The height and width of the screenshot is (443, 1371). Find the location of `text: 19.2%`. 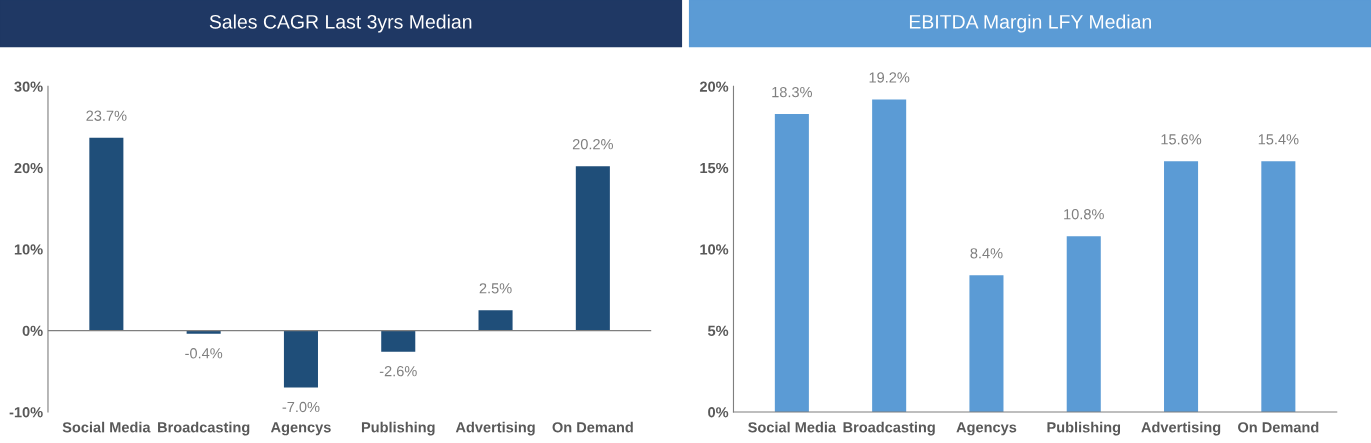

text: 19.2% is located at coordinates (889, 77).